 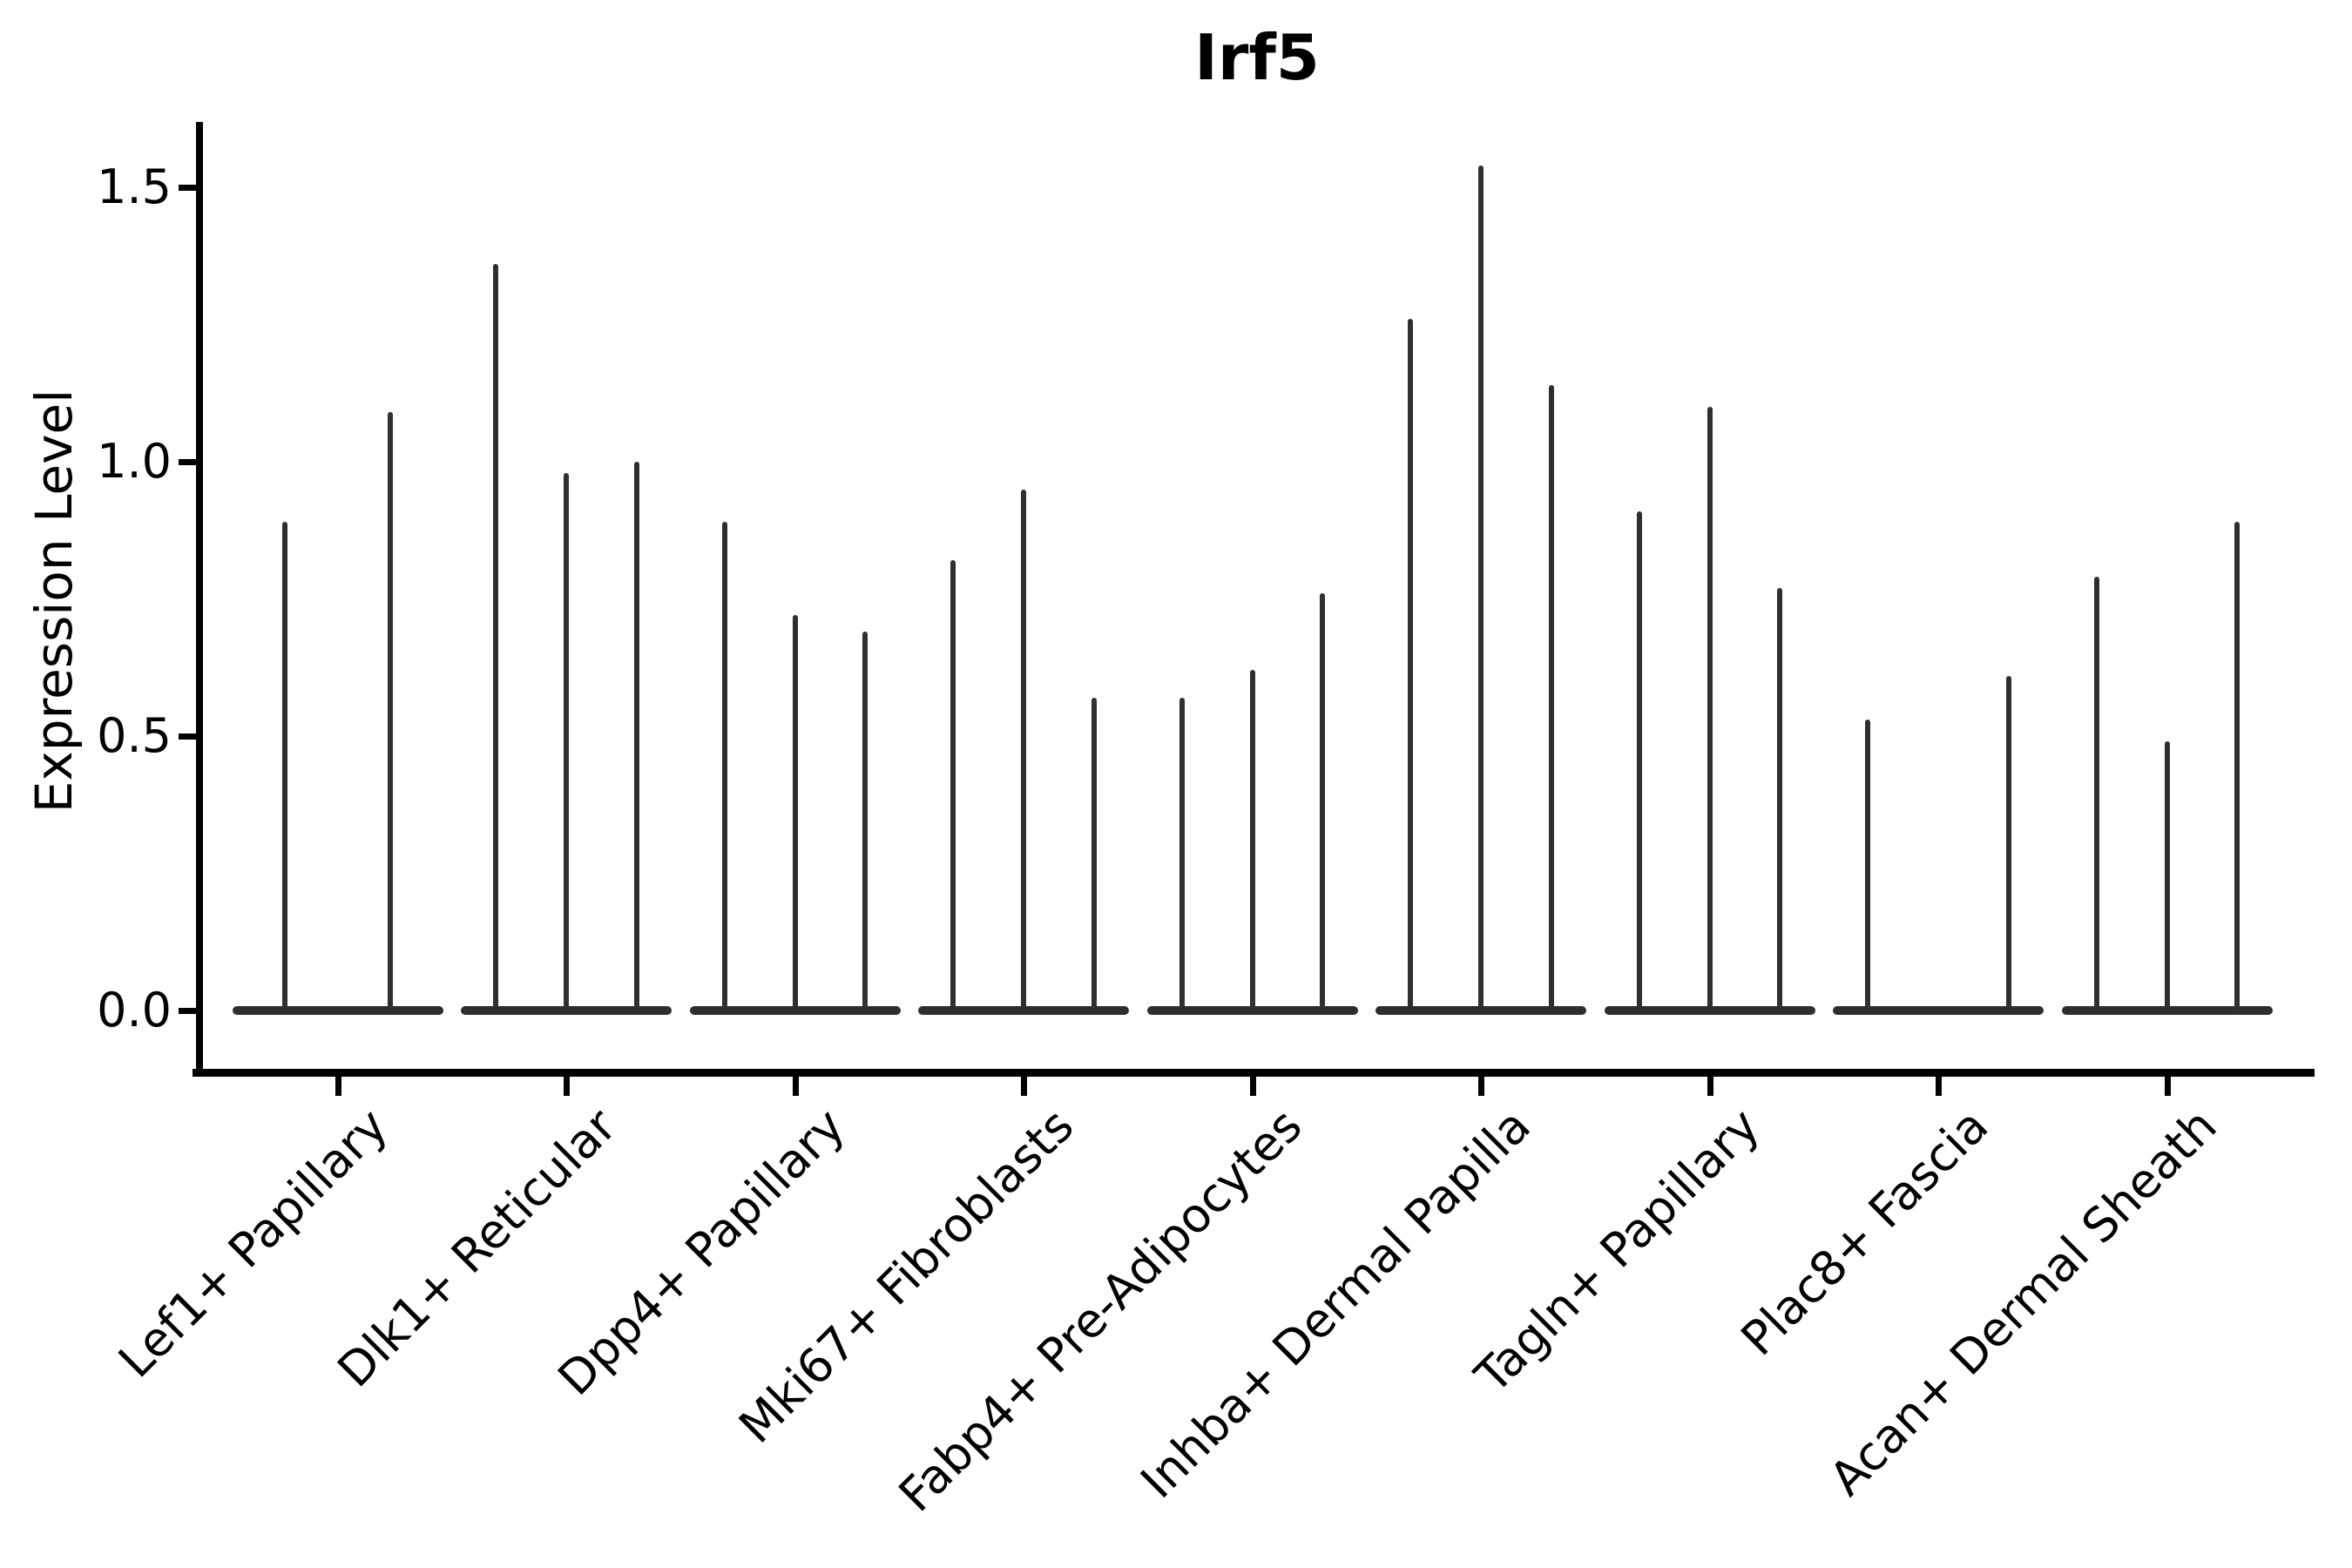 I want to click on x-axis-spine, so click(x=1254, y=1073).